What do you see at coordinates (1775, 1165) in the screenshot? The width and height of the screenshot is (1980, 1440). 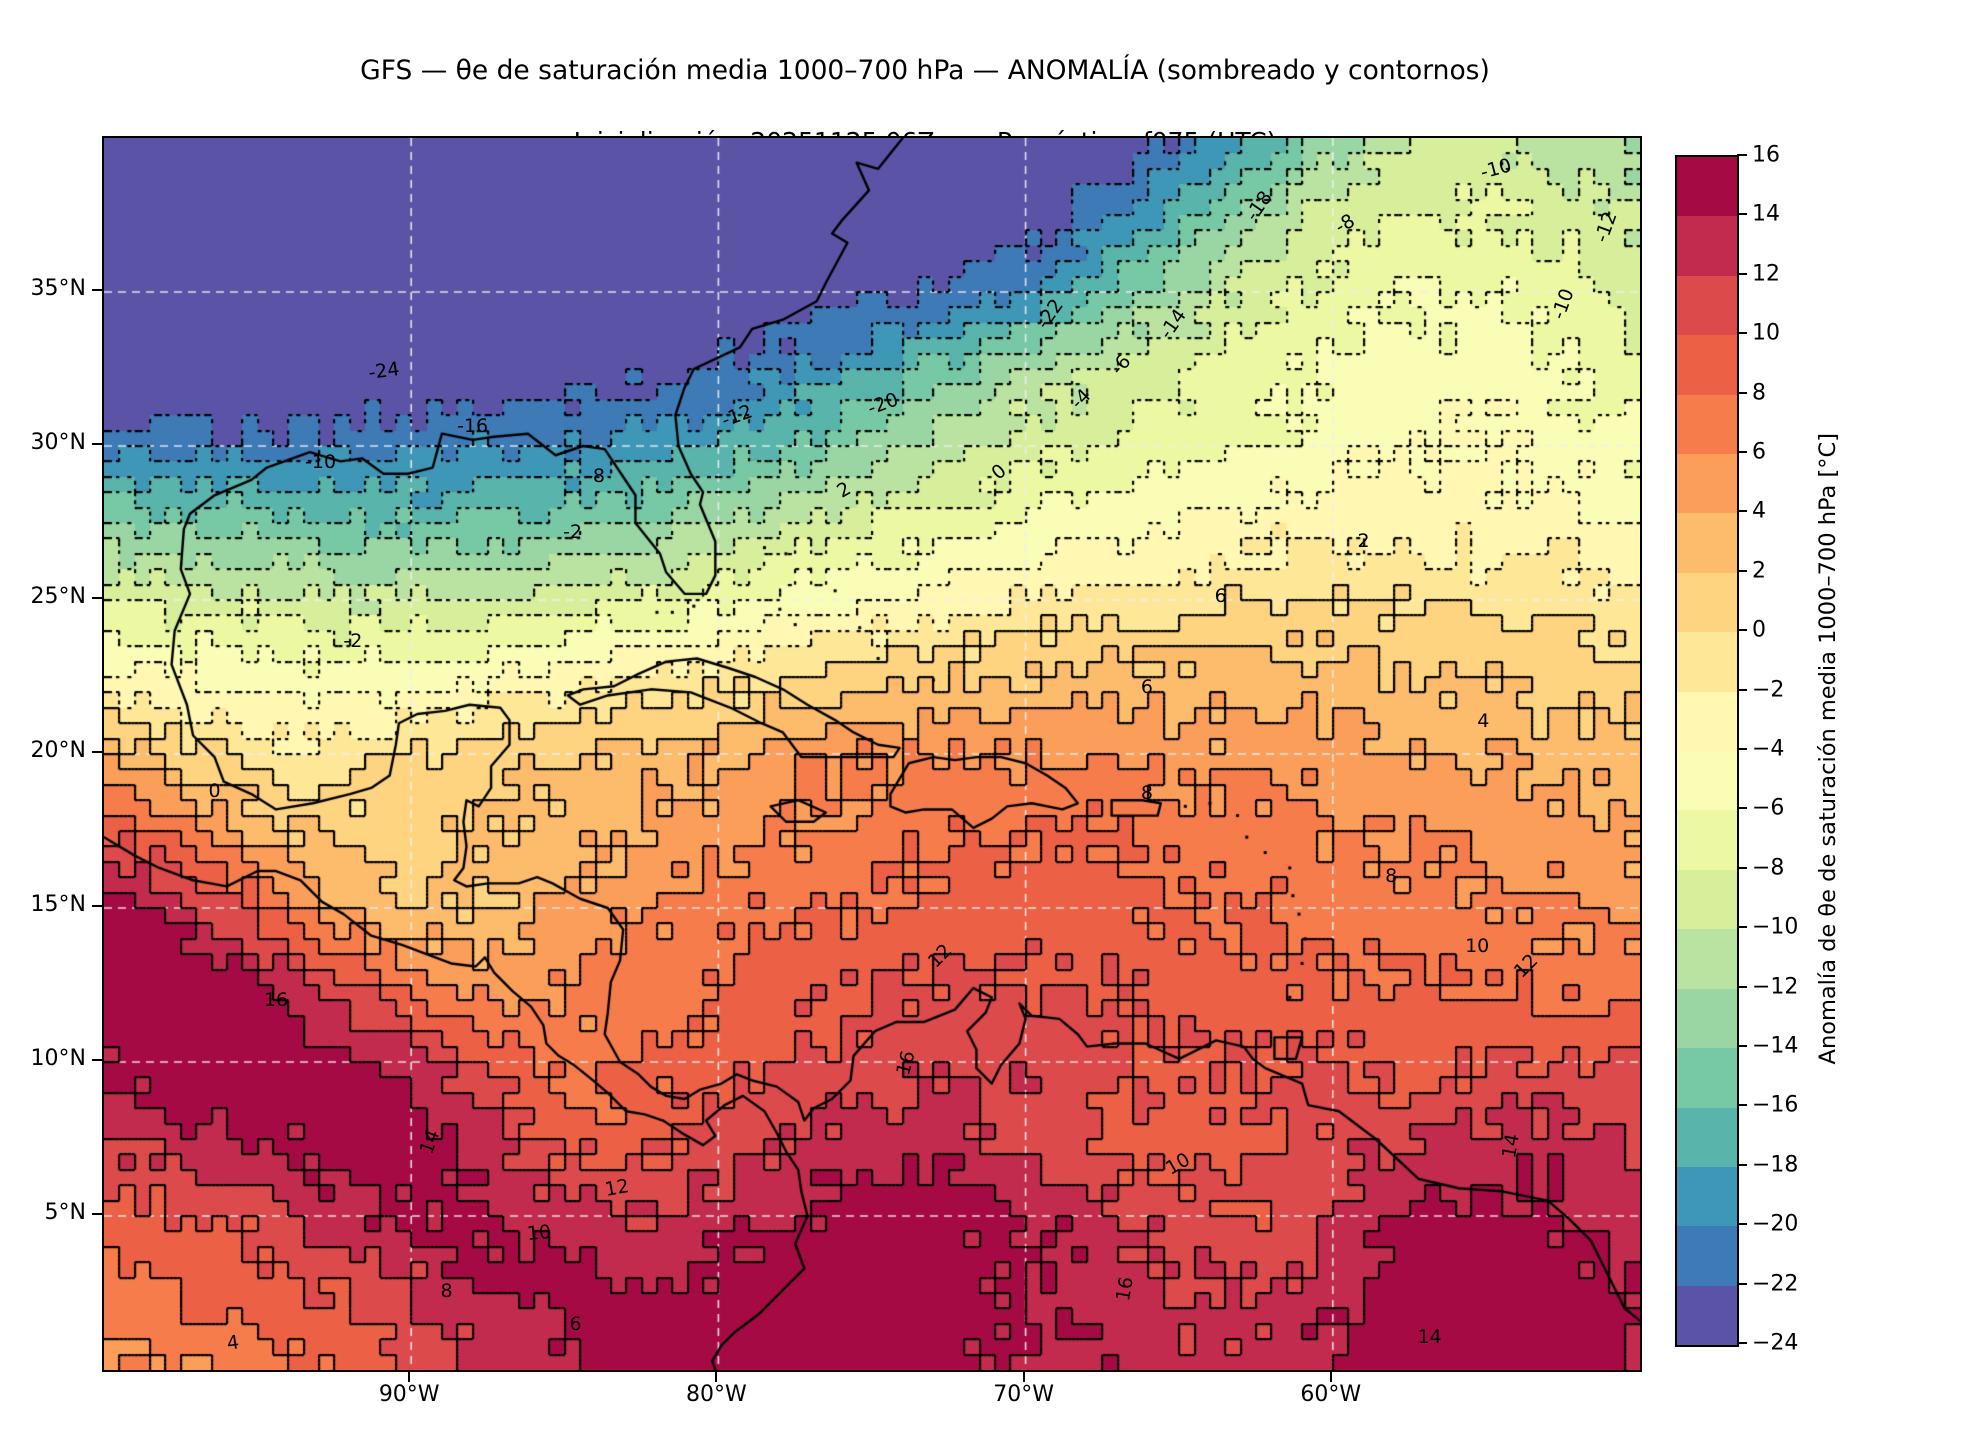 I see `colorbar-tick-label: −18` at bounding box center [1775, 1165].